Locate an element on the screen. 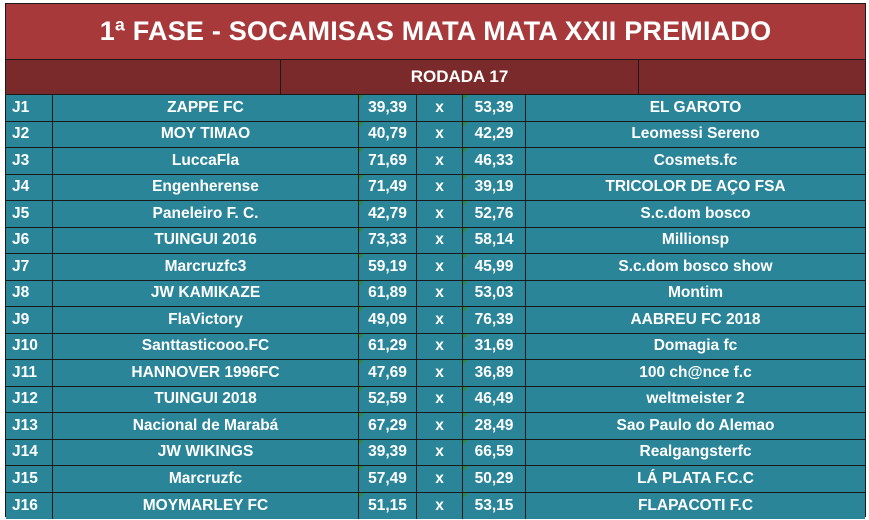 This screenshot has width=869, height=520. home-team: FlaVictory is located at coordinates (206, 320).